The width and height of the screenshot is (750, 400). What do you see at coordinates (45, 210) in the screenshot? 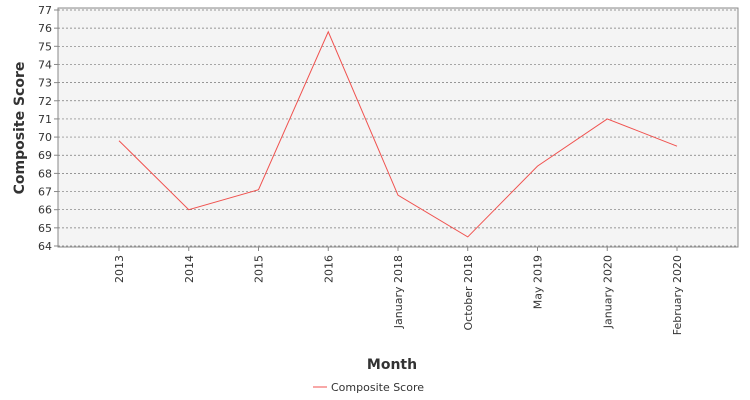
I see `y-tick-label: 66` at bounding box center [45, 210].